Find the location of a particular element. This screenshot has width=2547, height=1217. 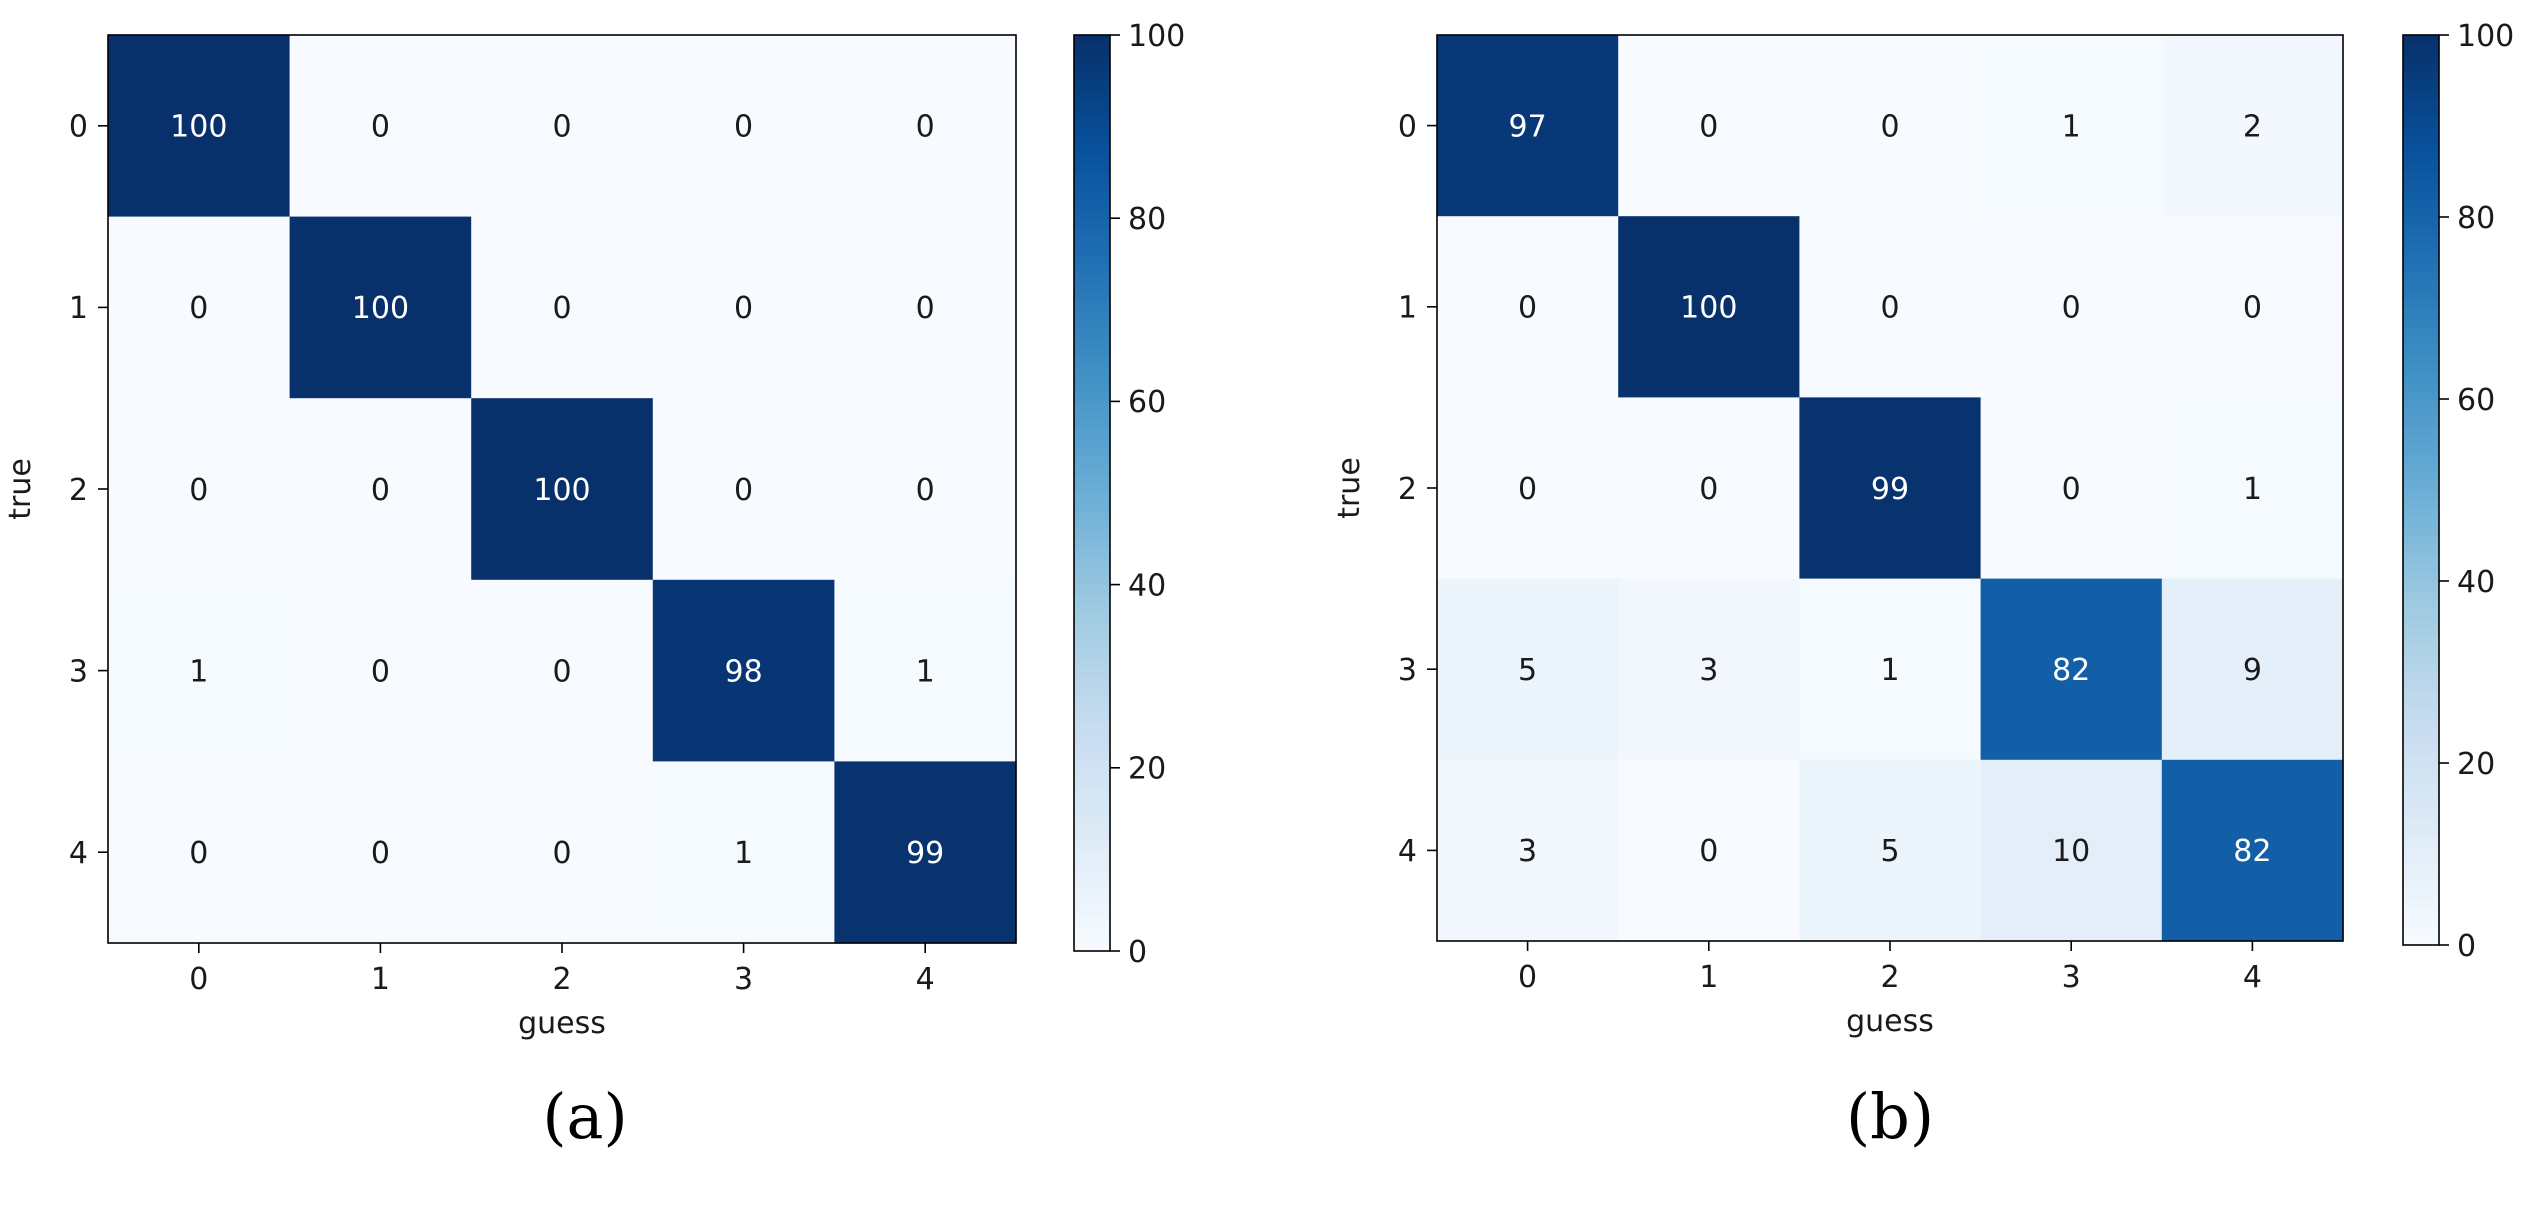

cell-value-label: 100 is located at coordinates (380, 308).